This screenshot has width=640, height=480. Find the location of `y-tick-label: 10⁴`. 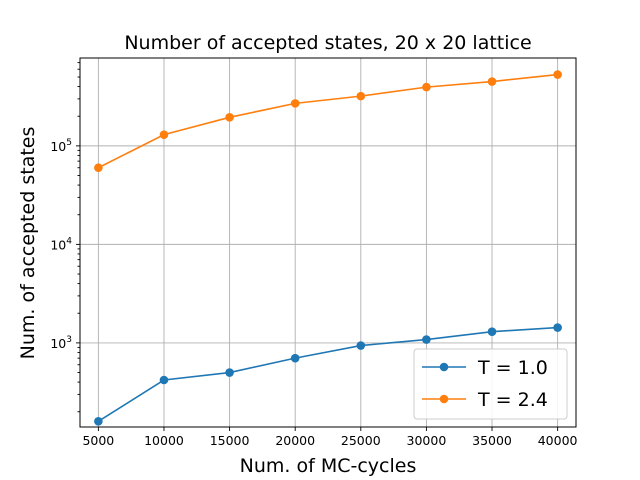

y-tick-label: 10⁴ is located at coordinates (61, 244).